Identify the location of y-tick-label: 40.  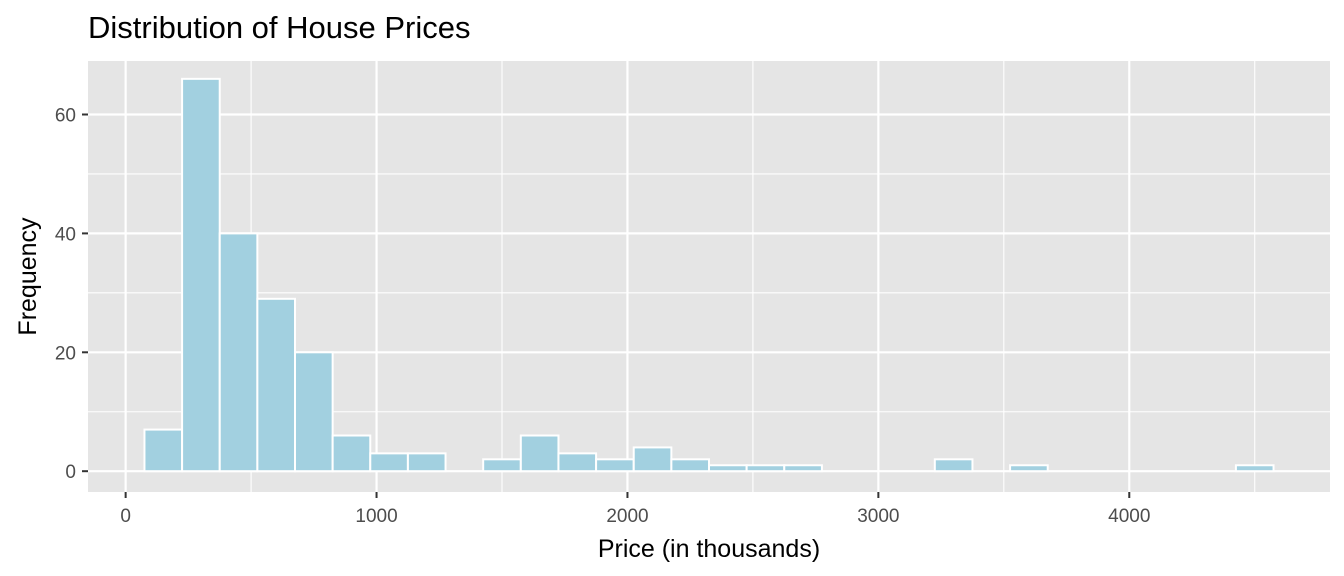
(65, 234).